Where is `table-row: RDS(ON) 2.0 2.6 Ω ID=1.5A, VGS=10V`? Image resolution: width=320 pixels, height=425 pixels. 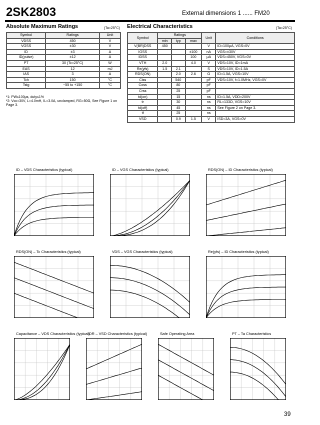
table-row: RDS(ON) 2.0 2.6 Ω ID=1.5A, VGS=10V is located at coordinates (210, 74).